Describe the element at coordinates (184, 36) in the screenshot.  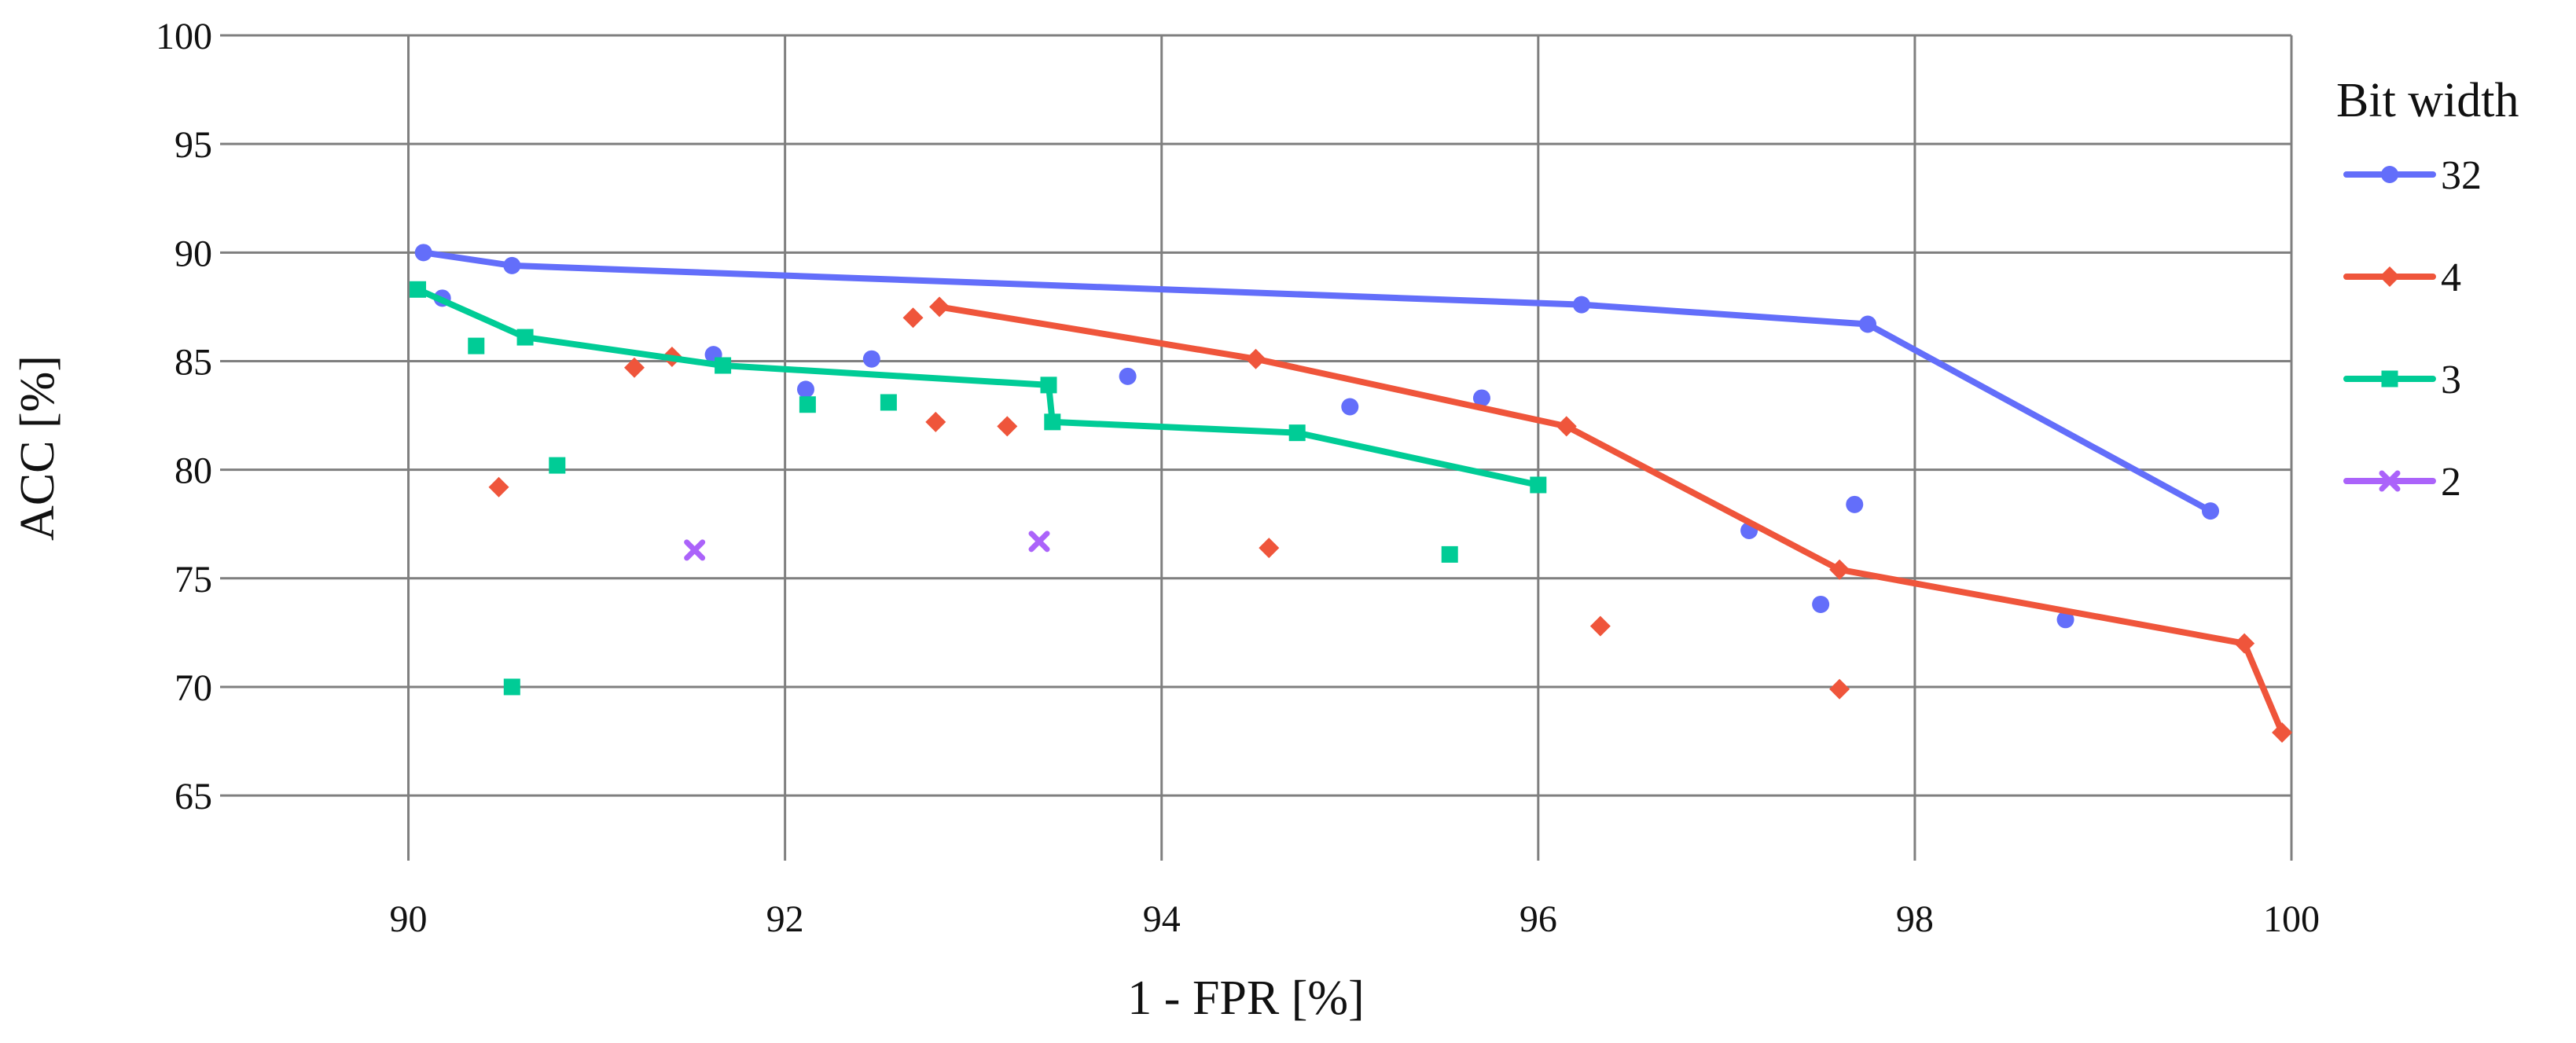
I see `y-tick-label: 100` at that location.